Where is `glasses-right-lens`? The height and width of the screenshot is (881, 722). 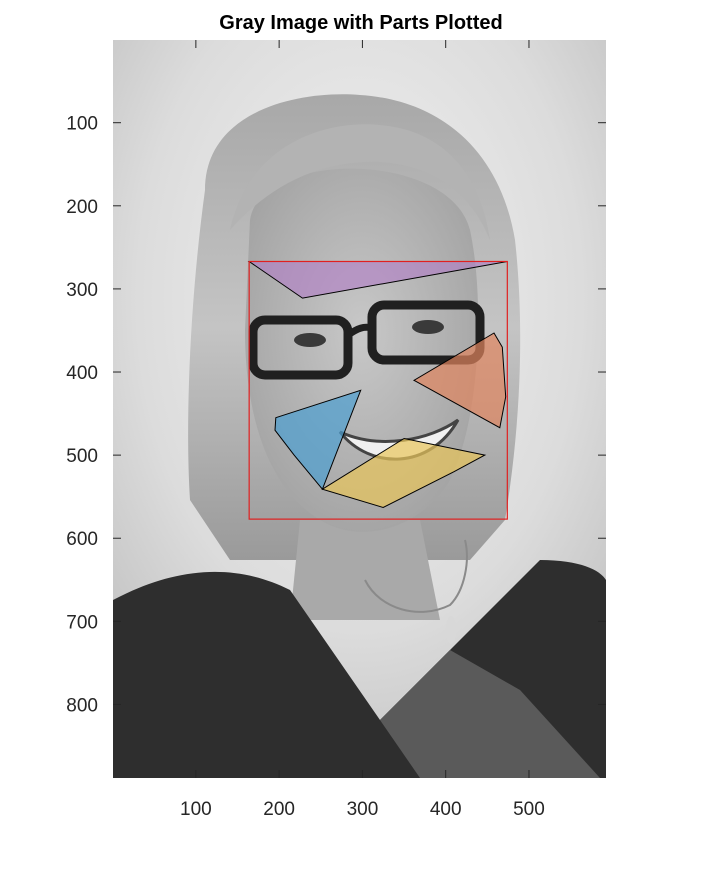 glasses-right-lens is located at coordinates (426, 332).